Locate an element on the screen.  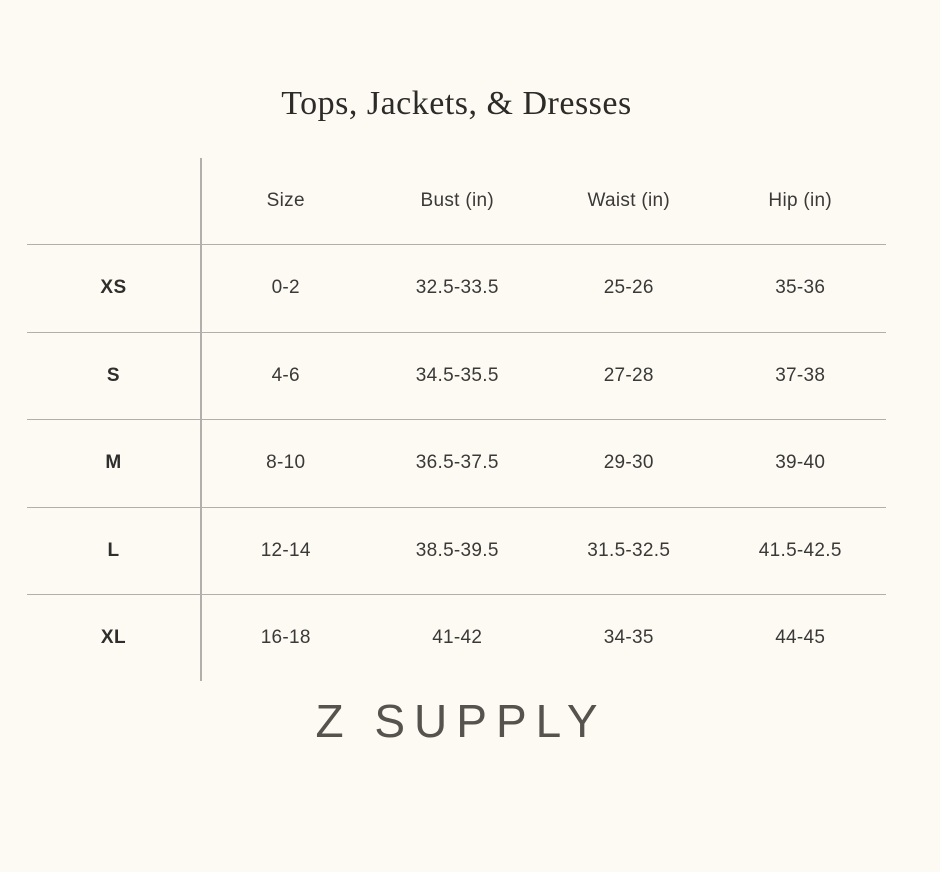
table-cell-waist: 27-28 is located at coordinates (628, 375).